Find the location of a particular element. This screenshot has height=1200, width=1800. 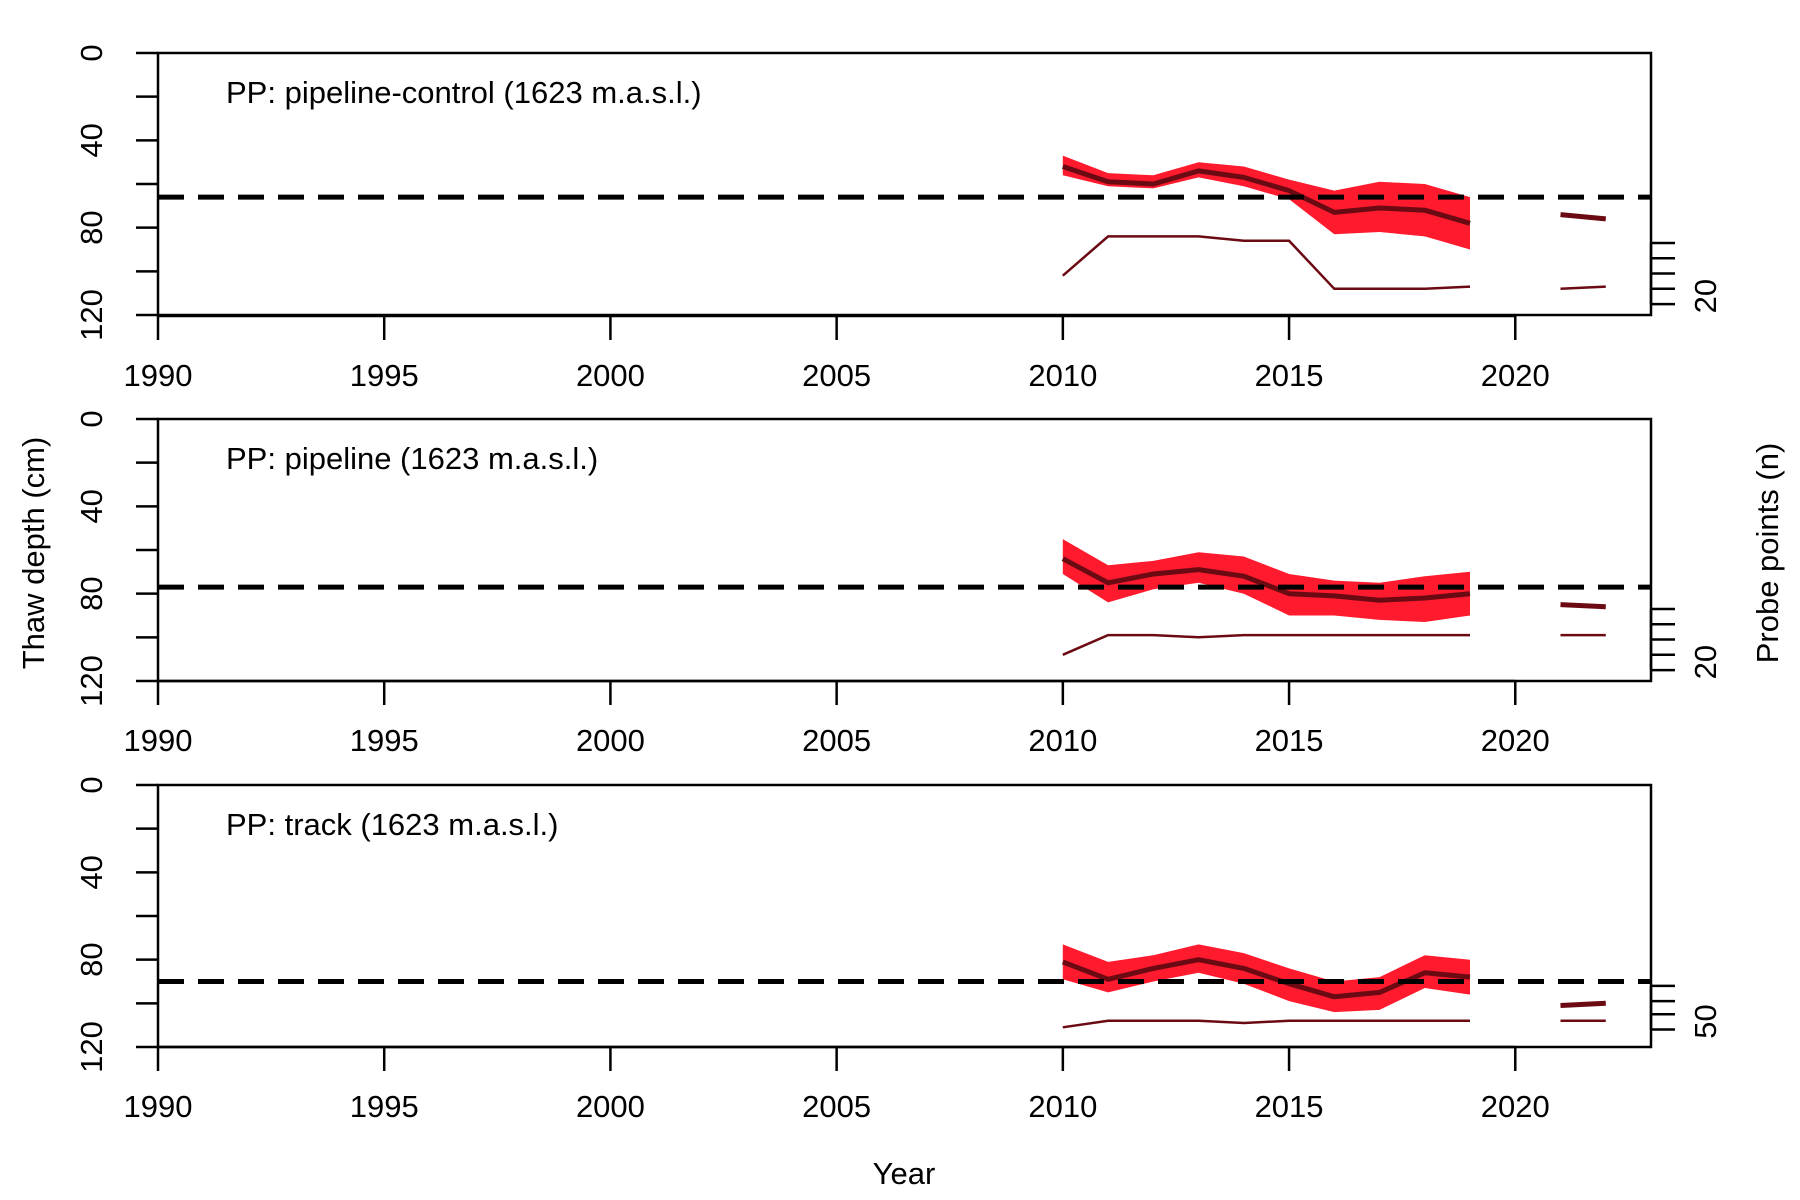

panel-title: PP: track (1623 m.a.s.l.) is located at coordinates (392, 824).